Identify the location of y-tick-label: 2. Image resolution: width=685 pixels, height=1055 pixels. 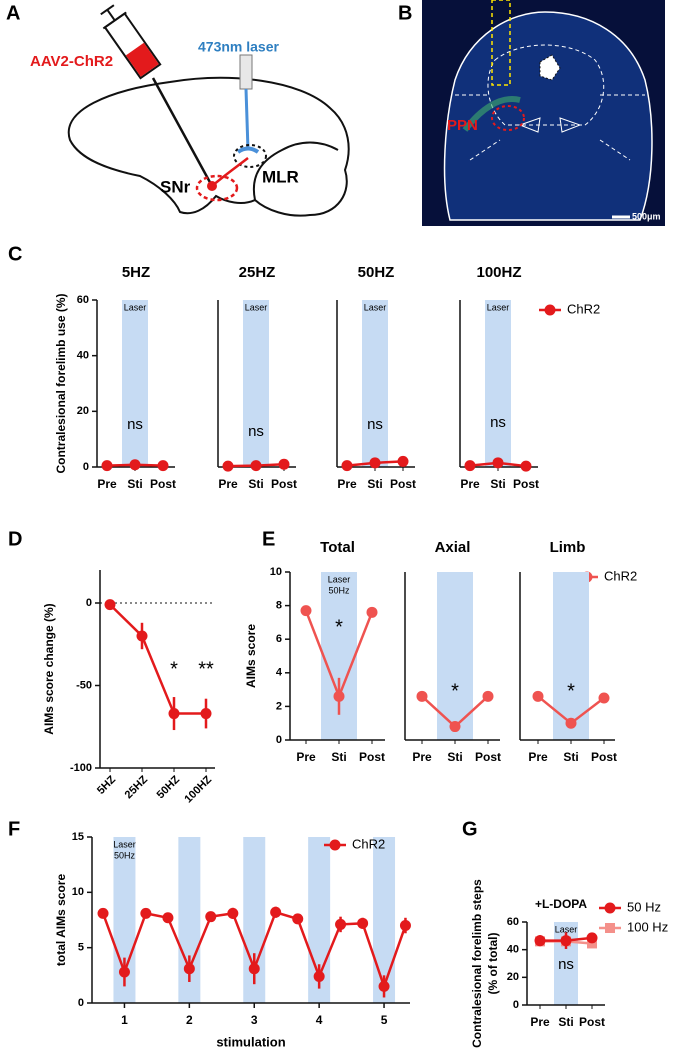
(279, 706).